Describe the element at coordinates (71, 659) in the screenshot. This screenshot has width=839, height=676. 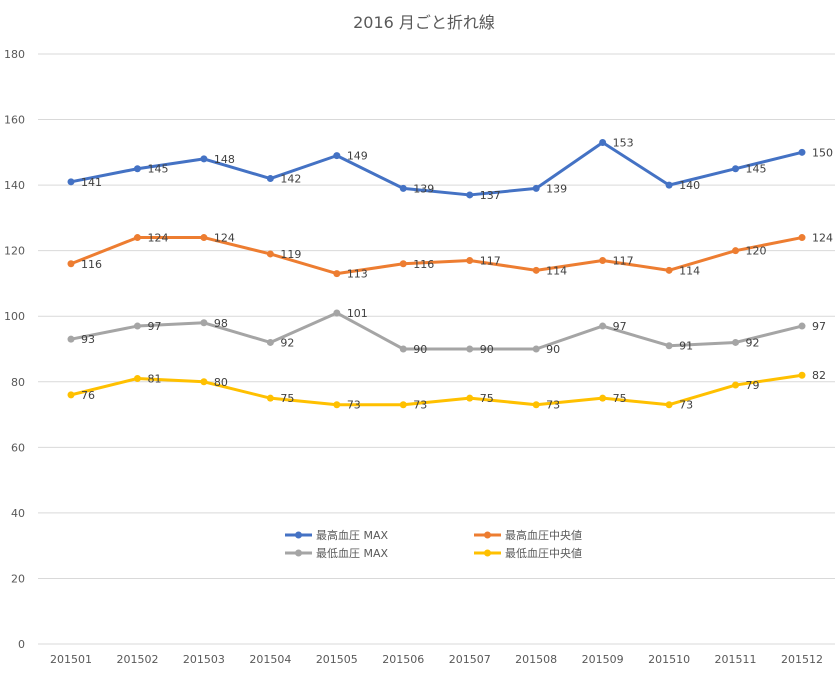
I see `x-tick-label: 201501` at that location.